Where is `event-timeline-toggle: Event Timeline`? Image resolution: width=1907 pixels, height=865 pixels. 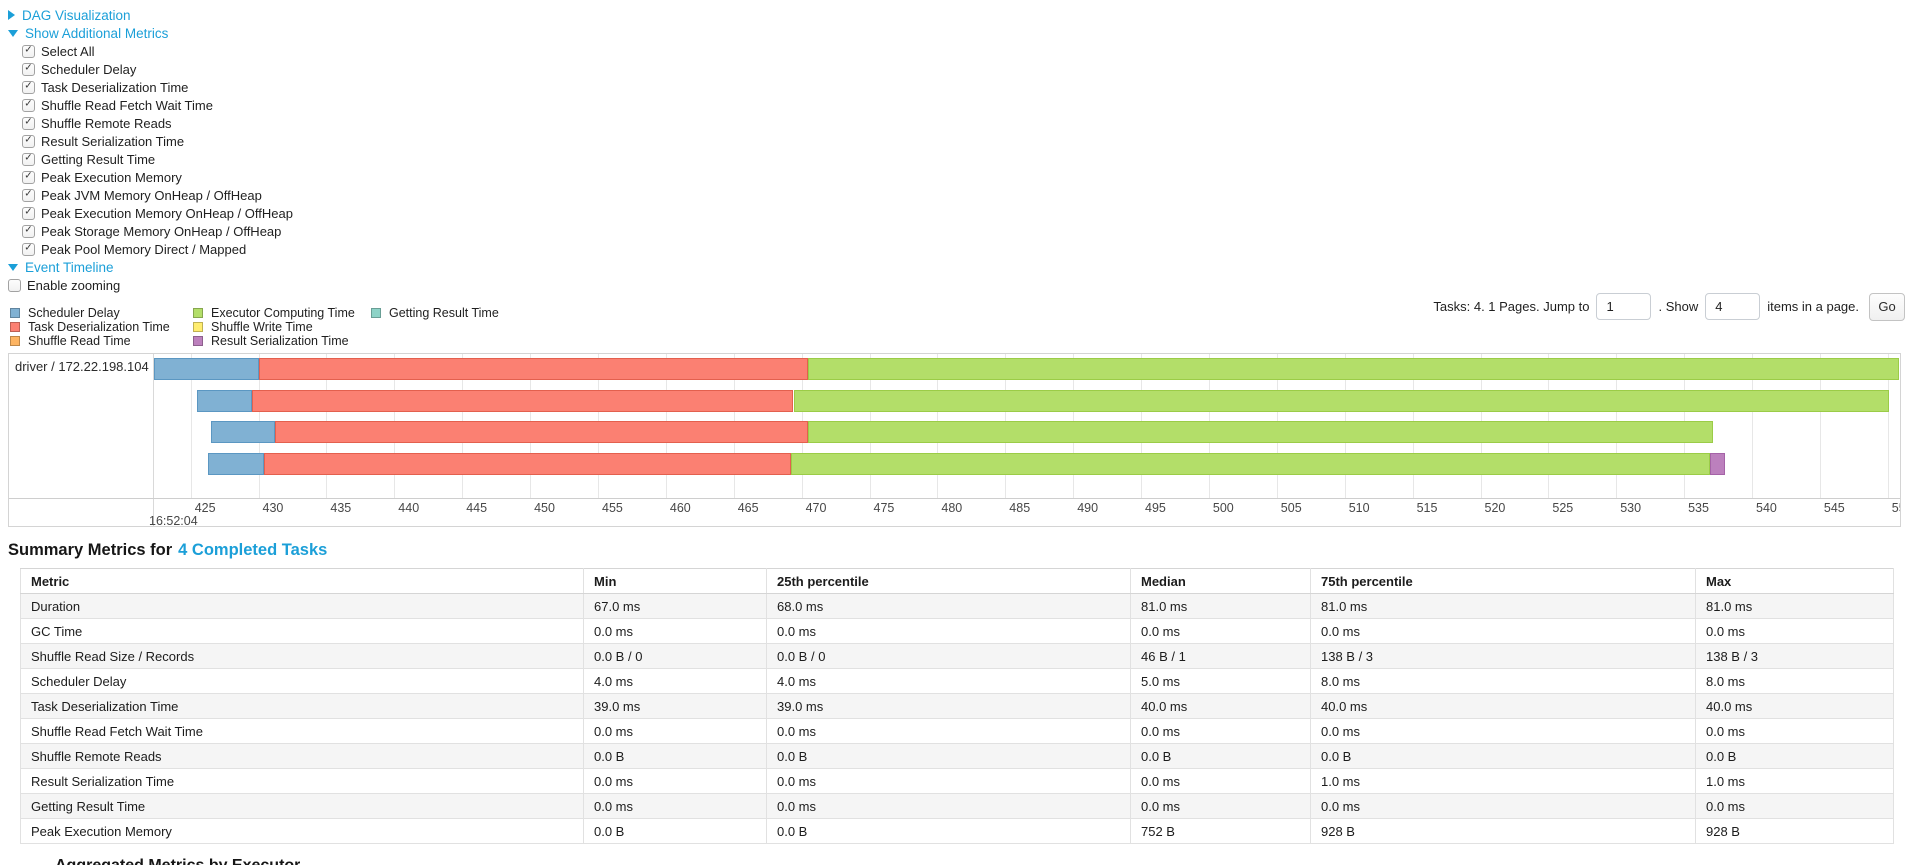
event-timeline-toggle: Event Timeline is located at coordinates (150, 267).